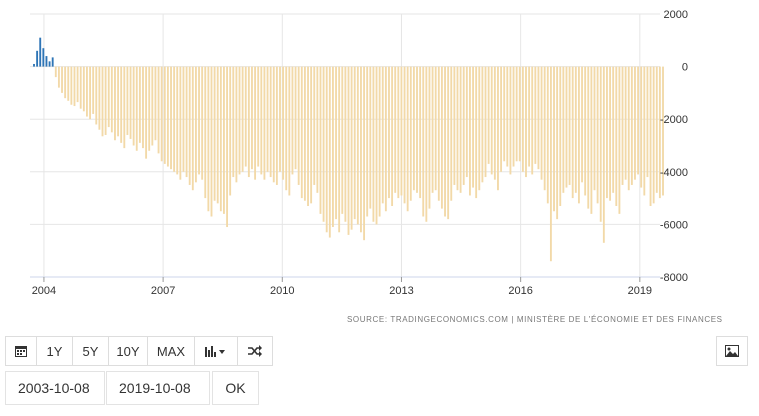 The width and height of the screenshot is (759, 416). I want to click on end-date-input: 2019-10-08, so click(158, 388).